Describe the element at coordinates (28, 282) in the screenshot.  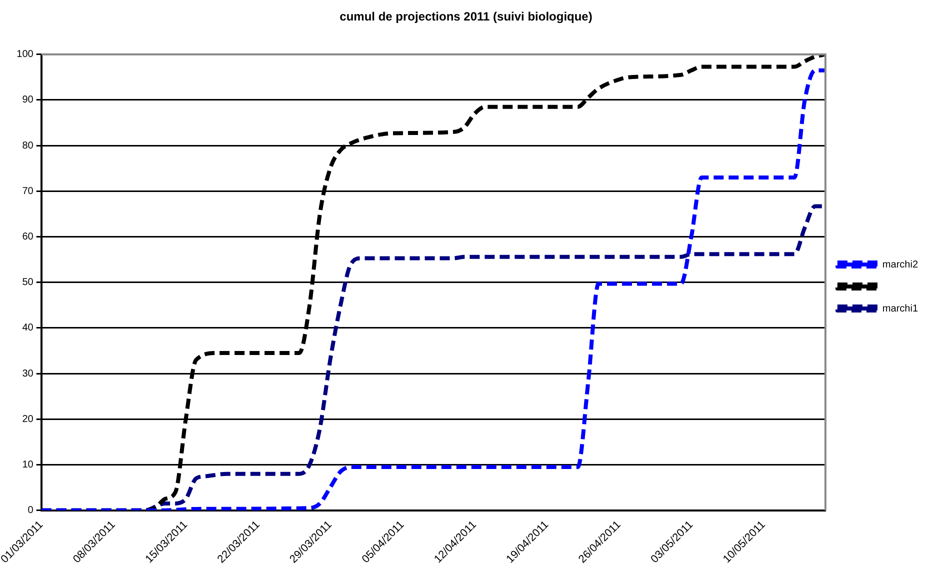
I see `y-tick-label: 50` at that location.